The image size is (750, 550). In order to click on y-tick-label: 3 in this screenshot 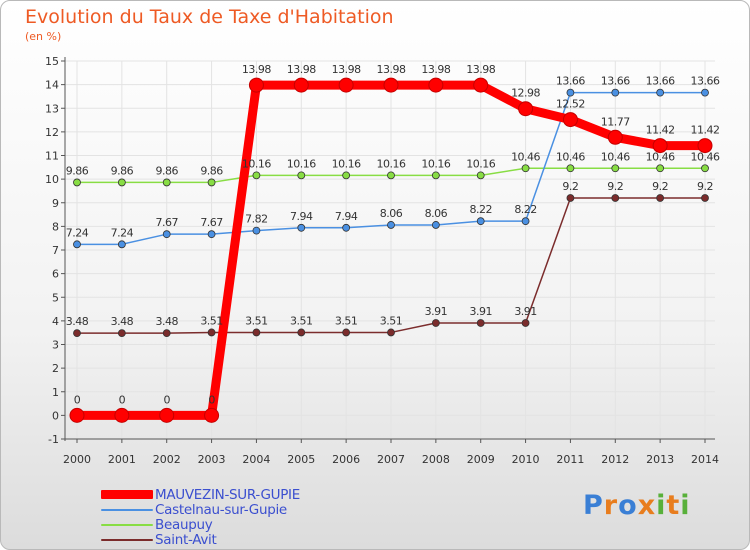, I will do `click(55, 345)`.